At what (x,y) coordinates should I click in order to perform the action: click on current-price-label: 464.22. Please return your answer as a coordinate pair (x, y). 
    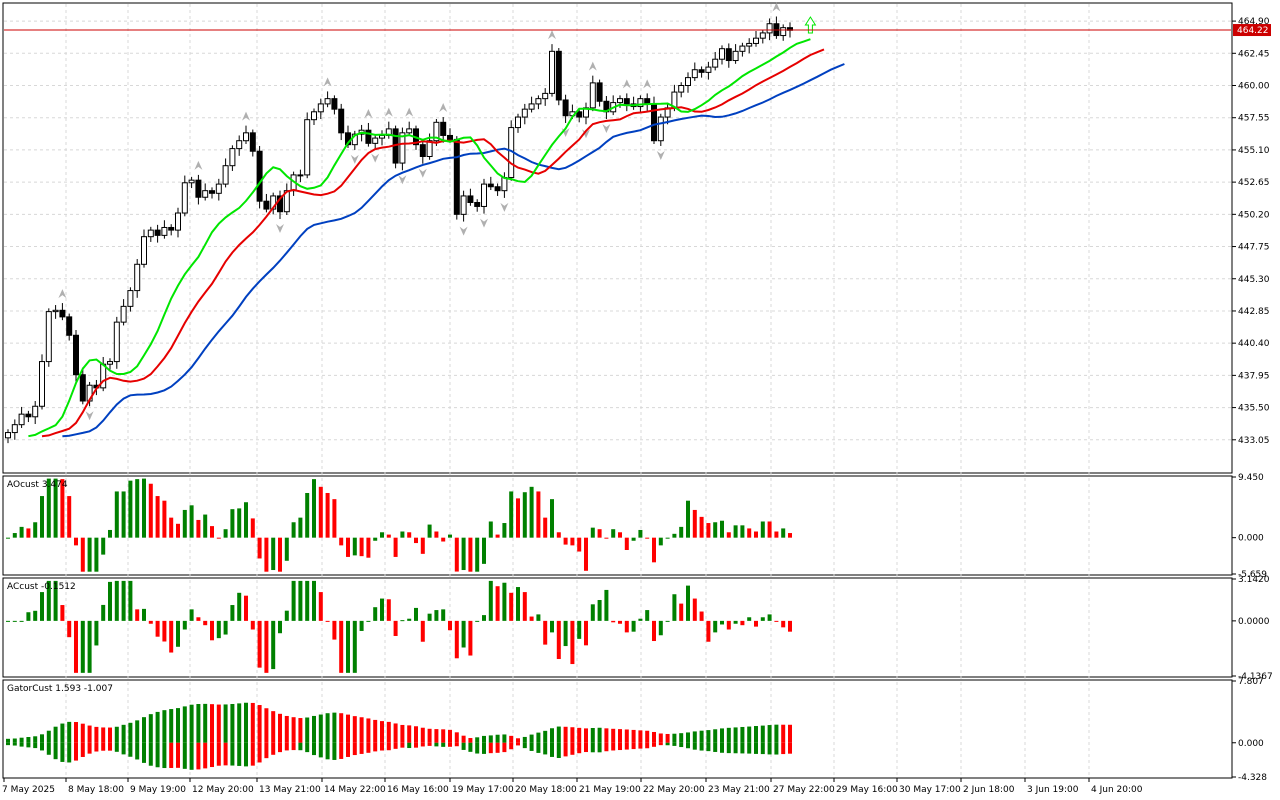
    Looking at the image, I should click on (1253, 31).